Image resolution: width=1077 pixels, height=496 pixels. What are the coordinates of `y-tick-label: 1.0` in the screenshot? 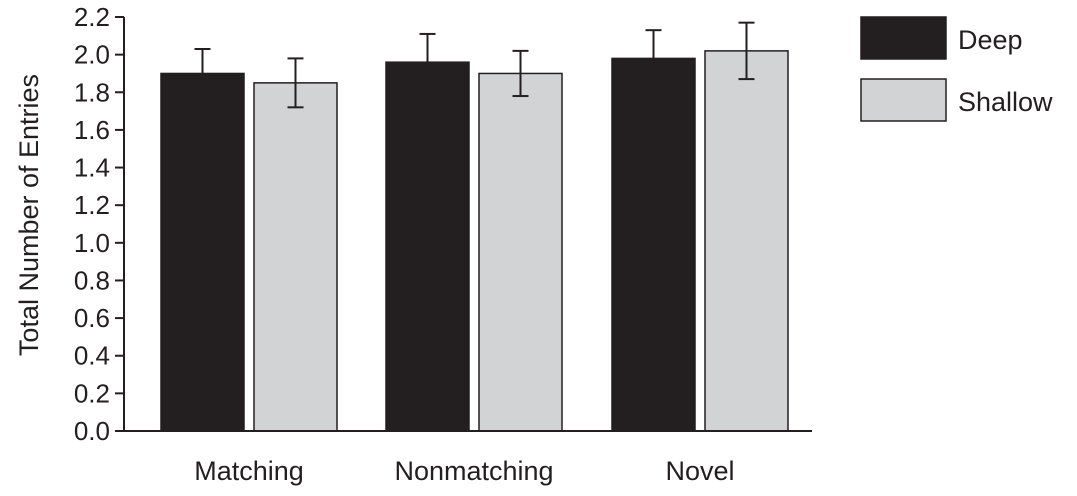 It's located at (92, 243).